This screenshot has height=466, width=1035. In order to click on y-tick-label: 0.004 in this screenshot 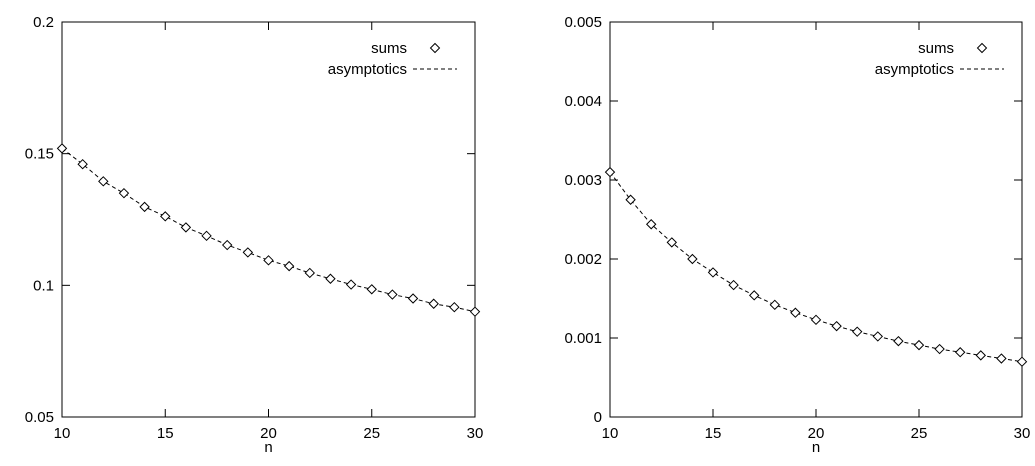, I will do `click(583, 101)`.